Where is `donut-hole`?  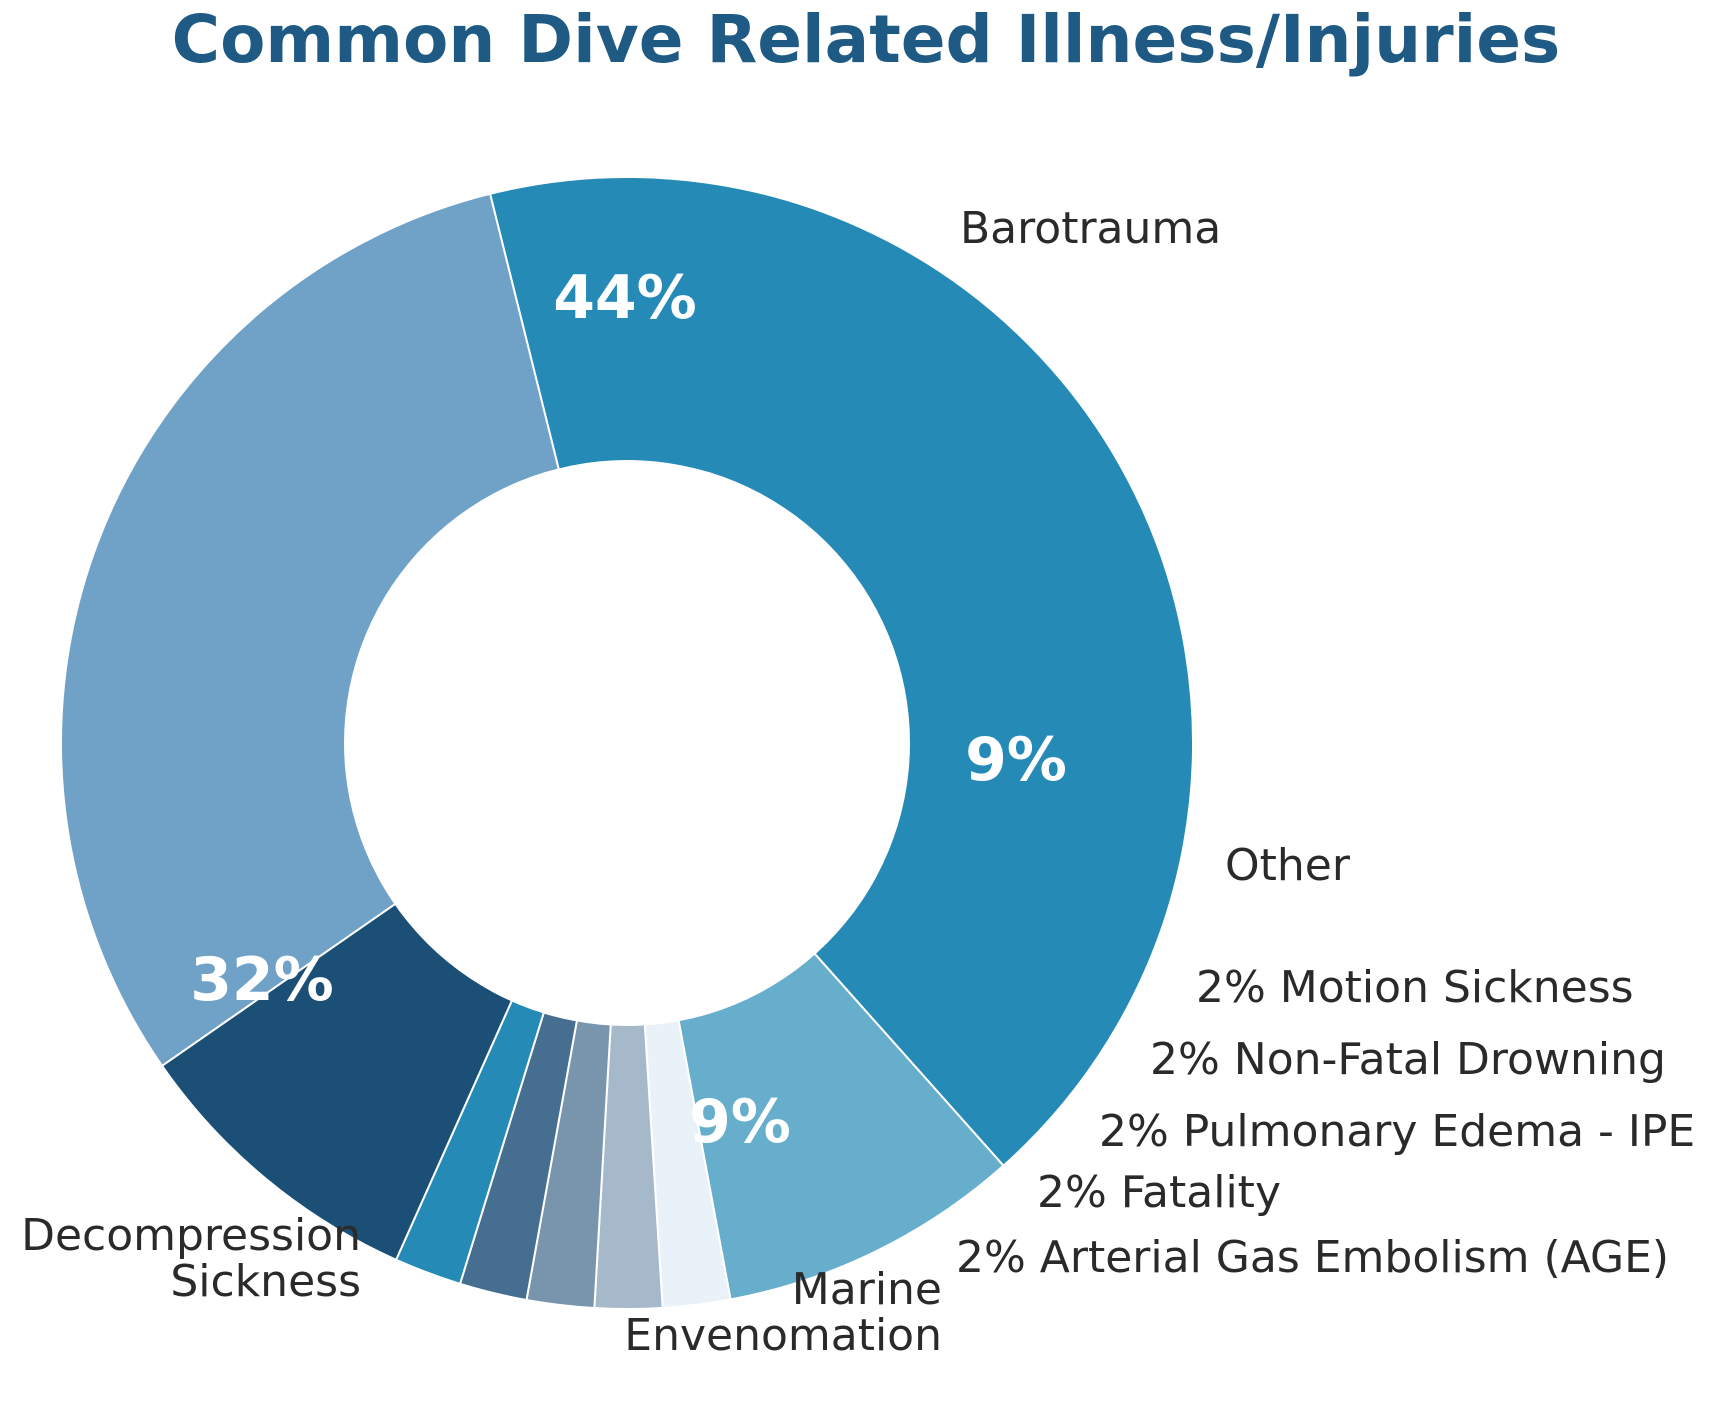
donut-hole is located at coordinates (627, 743).